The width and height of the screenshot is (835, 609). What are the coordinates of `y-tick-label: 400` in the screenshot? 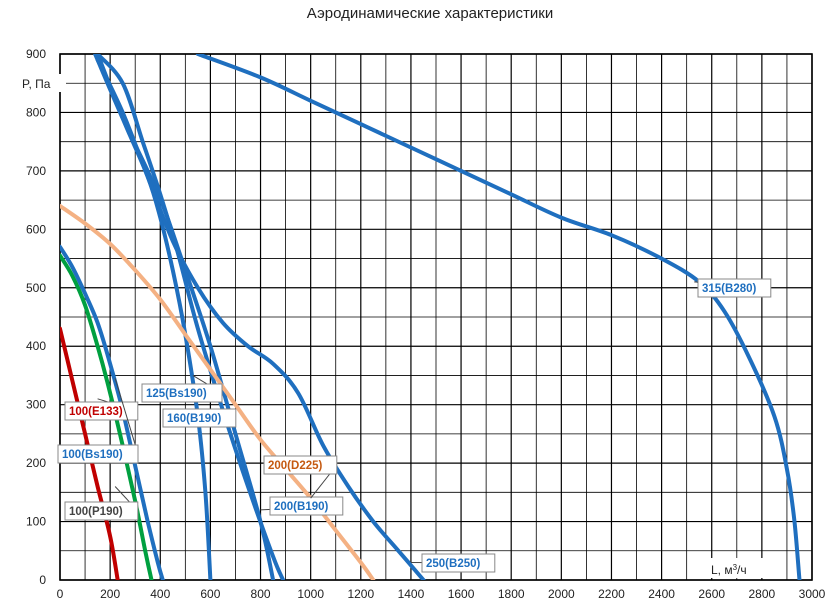 It's located at (36, 346).